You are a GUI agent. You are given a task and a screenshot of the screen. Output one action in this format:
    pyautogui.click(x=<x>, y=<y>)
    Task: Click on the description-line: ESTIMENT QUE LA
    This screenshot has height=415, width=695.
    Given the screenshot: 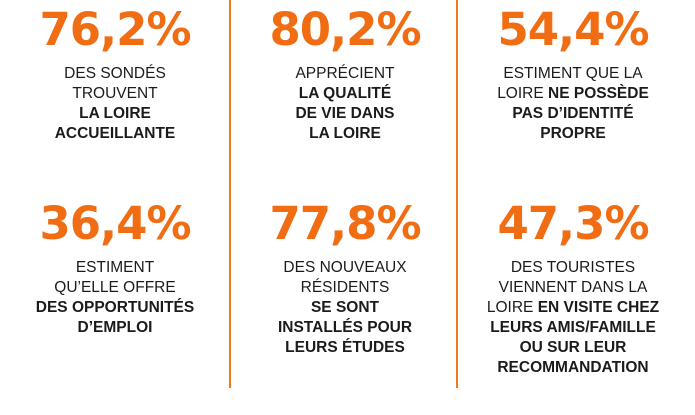 What is the action you would take?
    pyautogui.click(x=573, y=74)
    